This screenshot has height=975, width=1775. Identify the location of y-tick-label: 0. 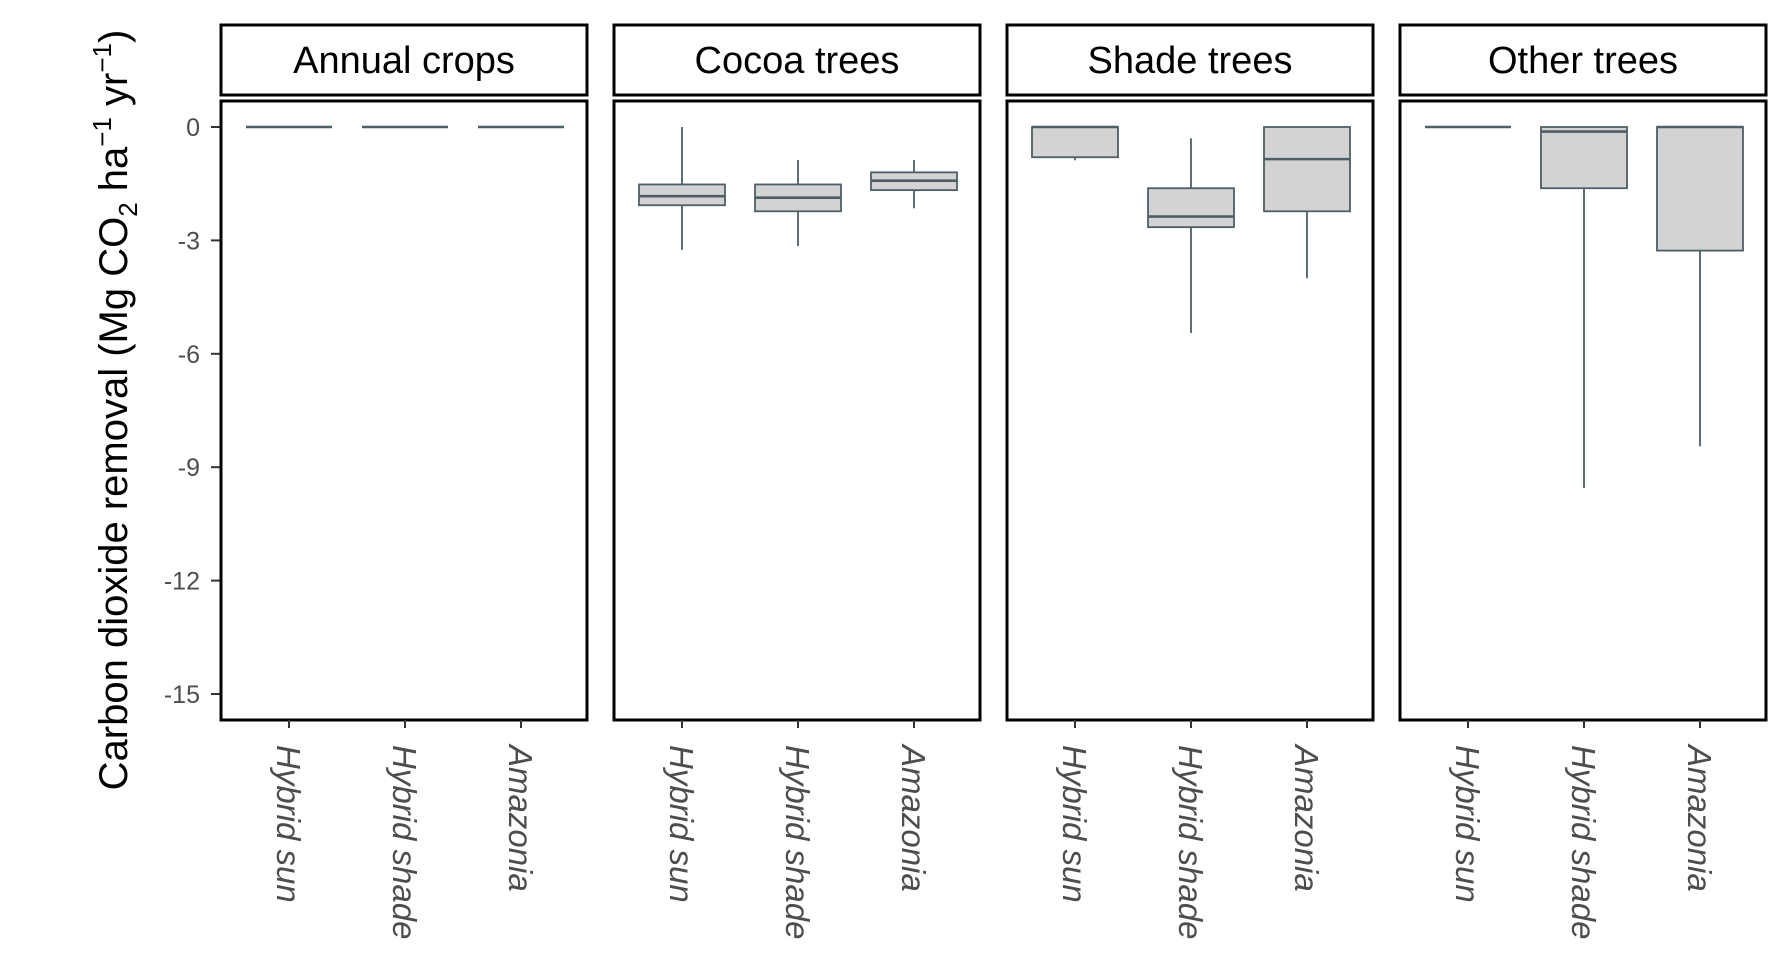
(193, 128).